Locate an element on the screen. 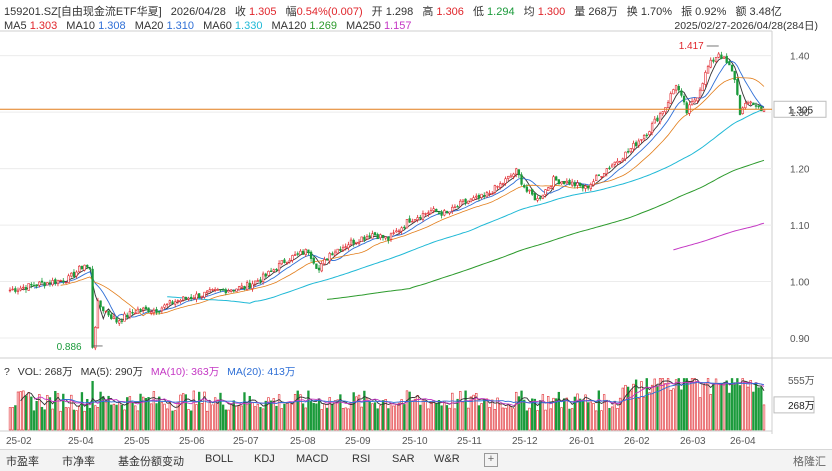  ma5-value: 1.303 is located at coordinates (43, 26).